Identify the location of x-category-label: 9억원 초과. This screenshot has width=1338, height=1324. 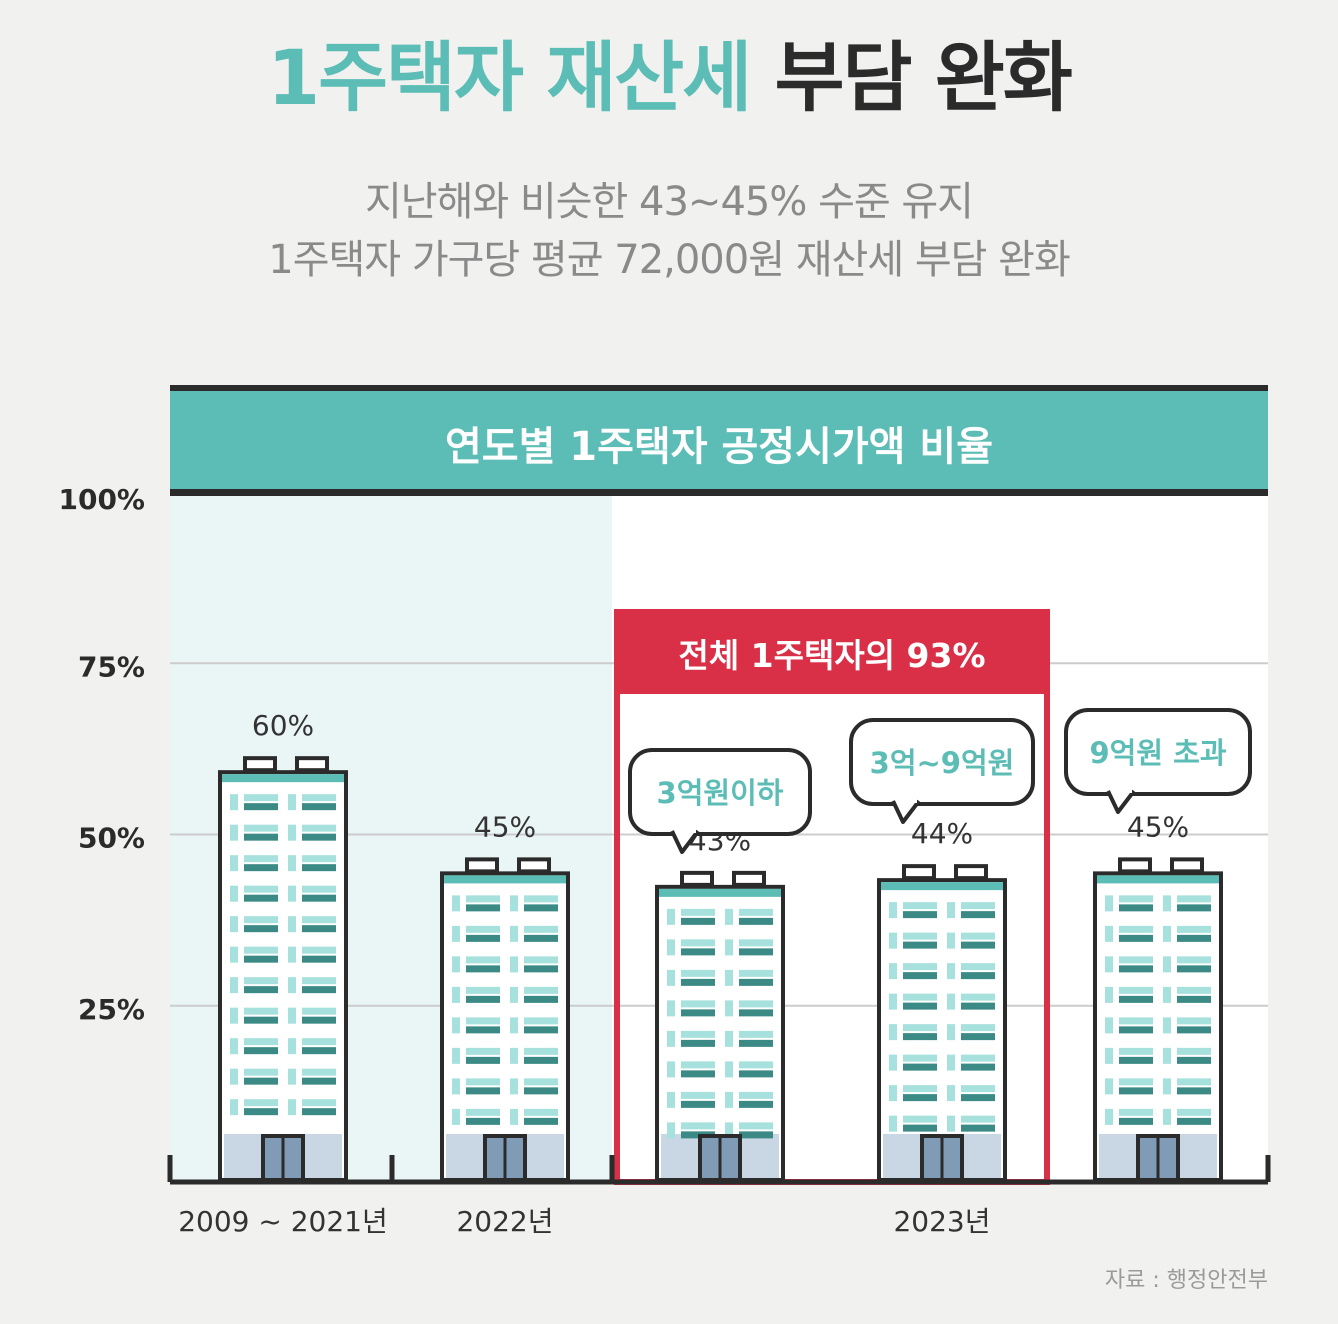
(1158, 753).